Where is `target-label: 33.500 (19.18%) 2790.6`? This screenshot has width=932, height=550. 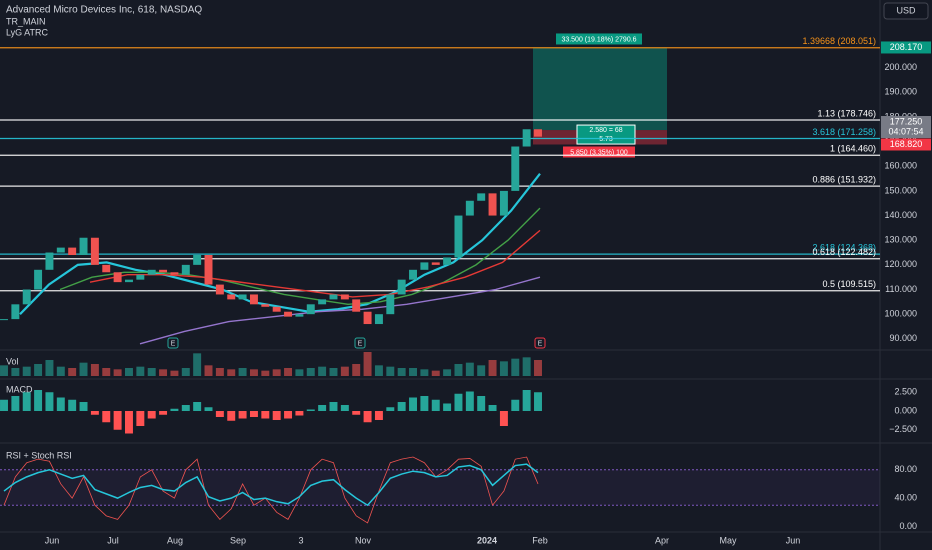 target-label: 33.500 (19.18%) 2790.6 is located at coordinates (598, 39).